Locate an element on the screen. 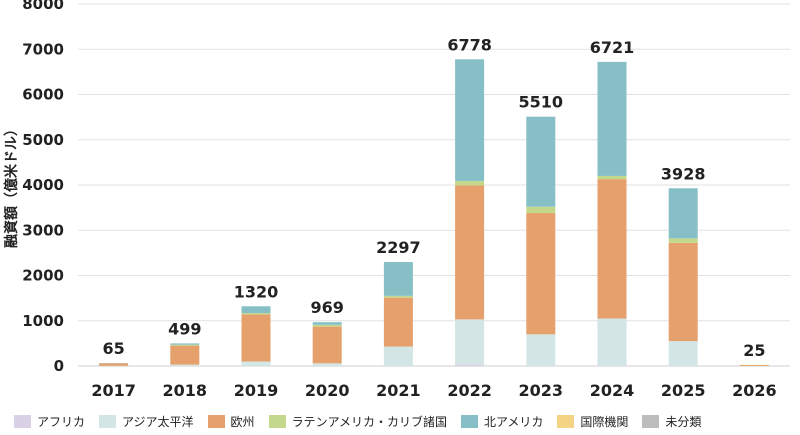 Image resolution: width=800 pixels, height=435 pixels. legend-item: 未分類 is located at coordinates (671, 421).